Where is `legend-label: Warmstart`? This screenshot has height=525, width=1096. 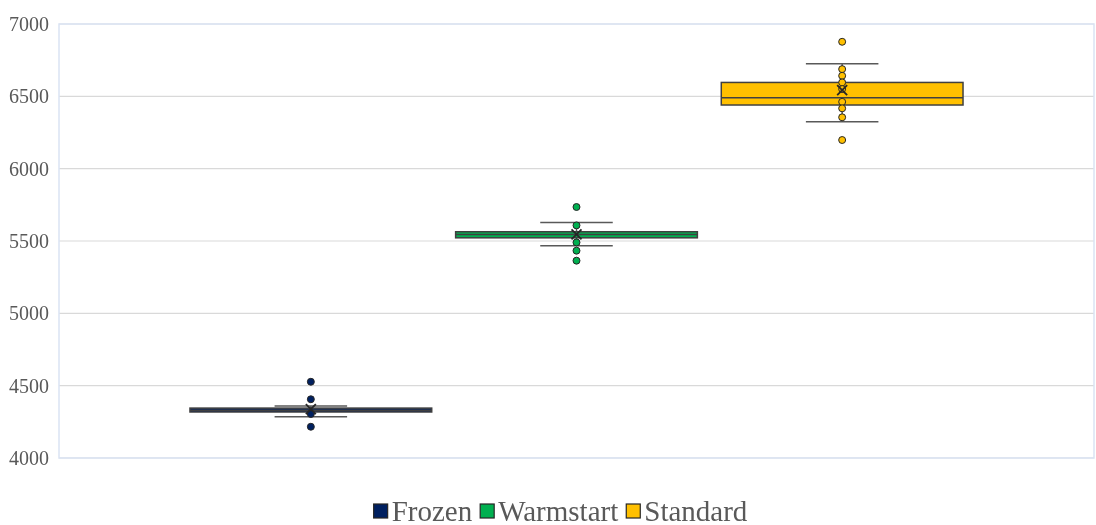 legend-label: Warmstart is located at coordinates (558, 510).